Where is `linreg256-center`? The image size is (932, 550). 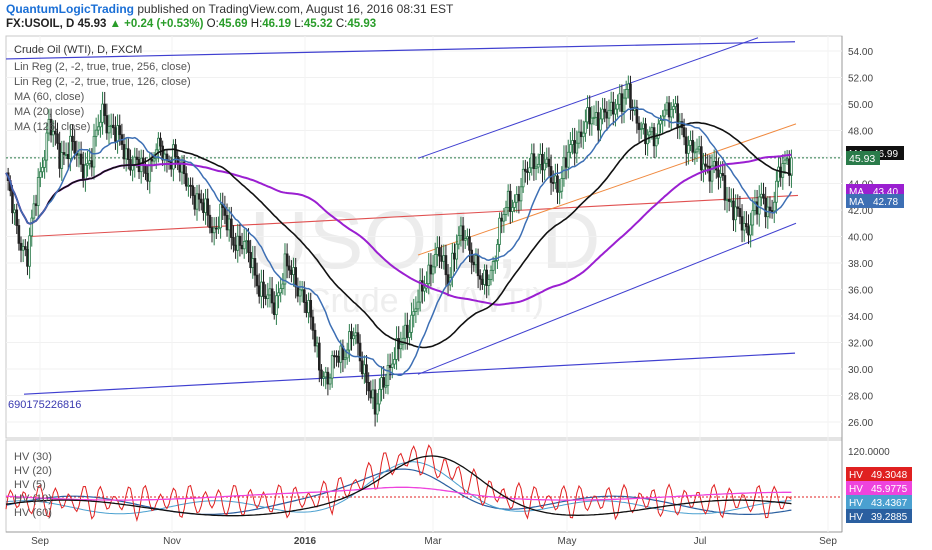 linreg256-center is located at coordinates (414, 216).